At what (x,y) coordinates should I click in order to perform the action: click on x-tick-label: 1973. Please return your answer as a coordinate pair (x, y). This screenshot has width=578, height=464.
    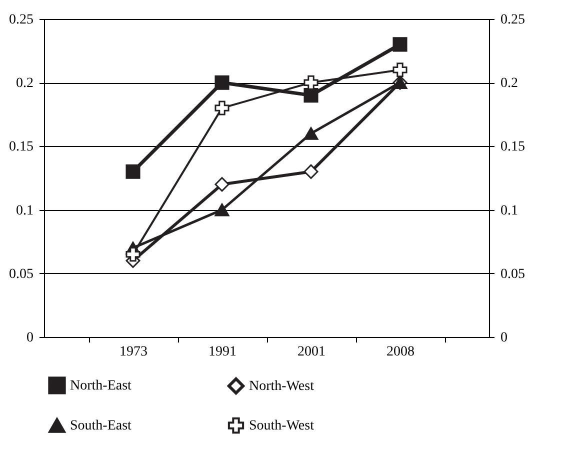
    Looking at the image, I should click on (134, 352).